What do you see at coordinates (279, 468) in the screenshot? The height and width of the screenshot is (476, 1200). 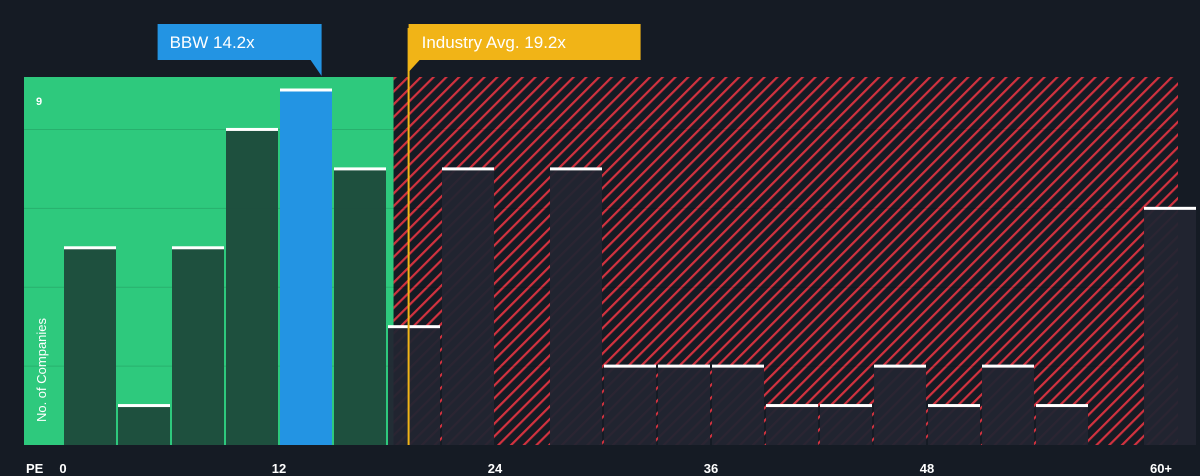 I see `x-tick-label: 12` at bounding box center [279, 468].